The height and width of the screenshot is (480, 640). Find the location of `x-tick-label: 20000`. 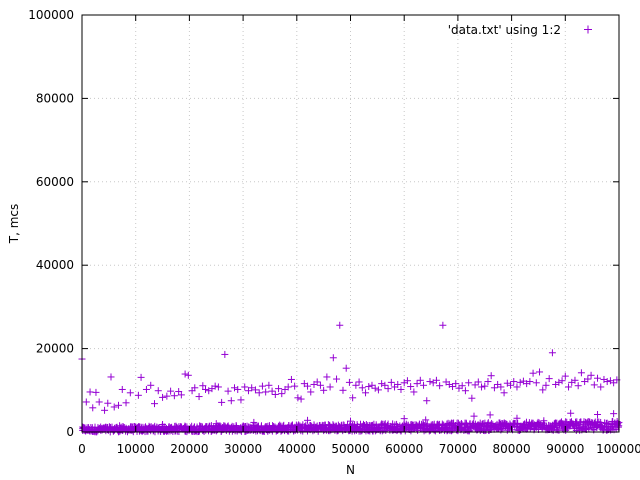

x-tick-label: 20000 is located at coordinates (189, 449).